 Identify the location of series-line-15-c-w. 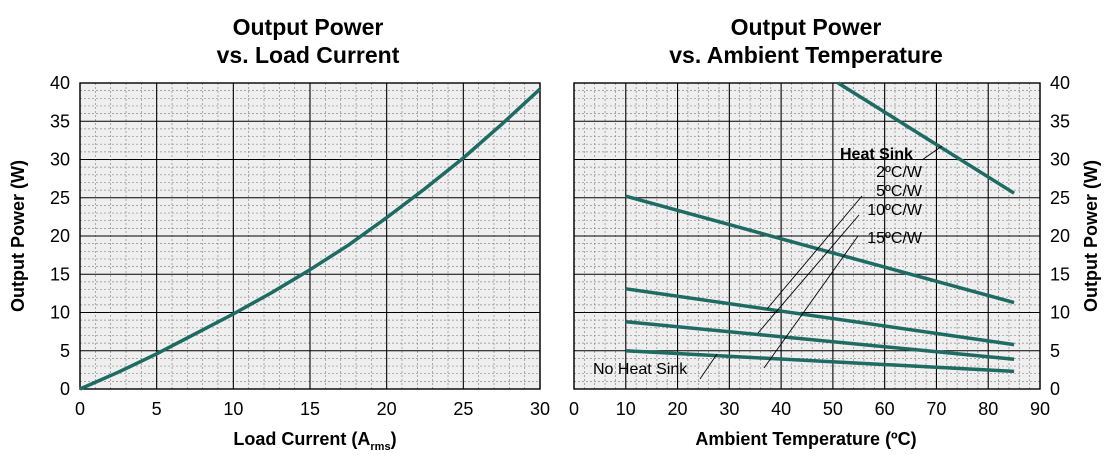
(820, 340).